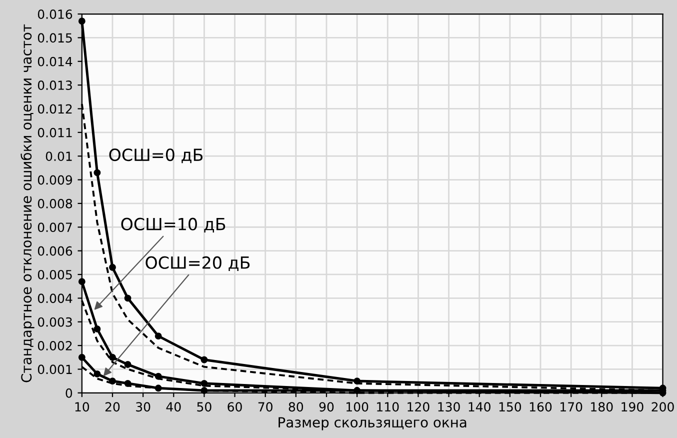 Image resolution: width=677 pixels, height=438 pixels. What do you see at coordinates (235, 407) in the screenshot?
I see `x-tick-label: 60` at bounding box center [235, 407].